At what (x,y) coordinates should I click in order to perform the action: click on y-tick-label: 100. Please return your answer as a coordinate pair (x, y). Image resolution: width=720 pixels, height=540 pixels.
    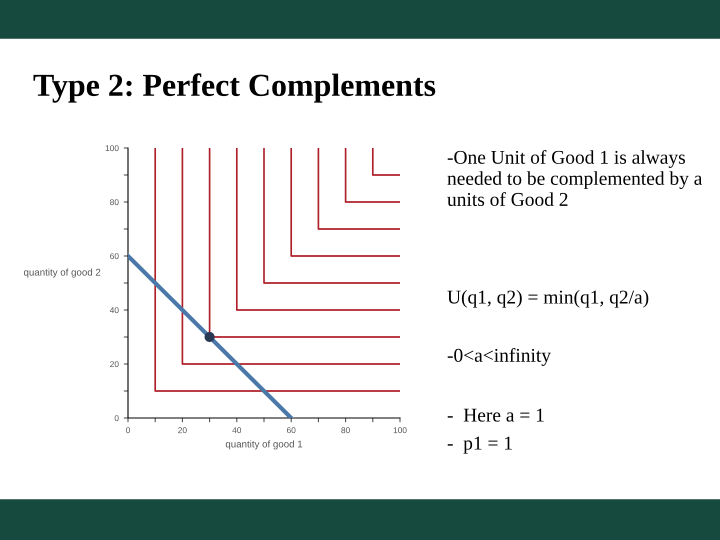
    Looking at the image, I should click on (112, 148).